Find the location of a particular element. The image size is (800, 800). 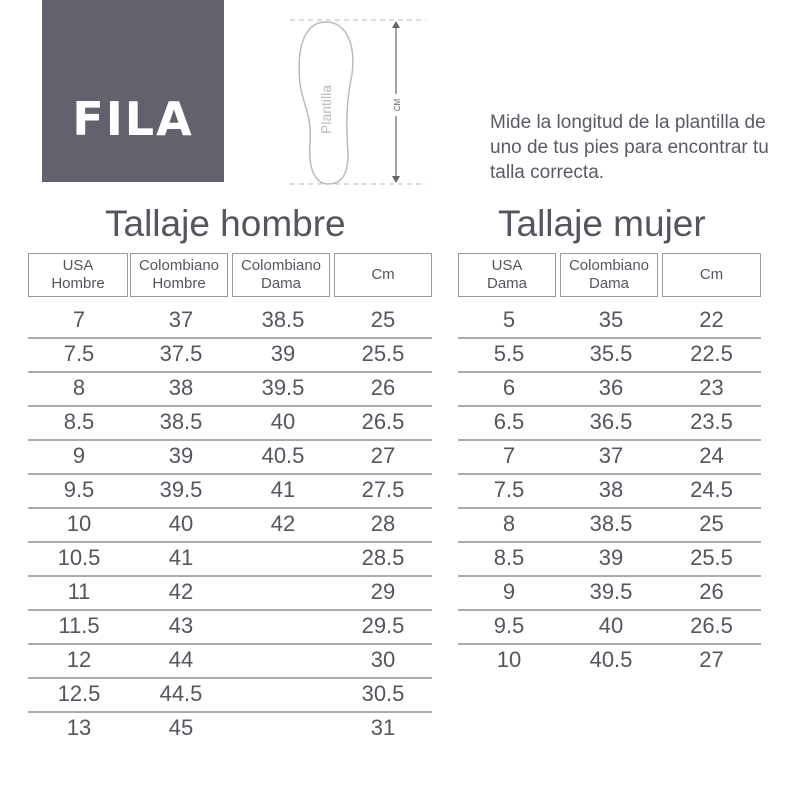

fila-logo: FILA is located at coordinates (133, 91).